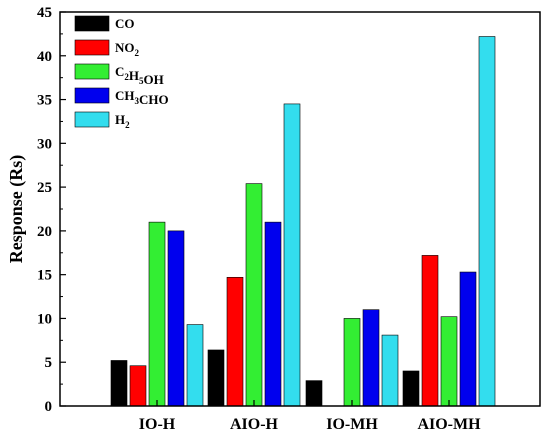 Image resolution: width=550 pixels, height=444 pixels. What do you see at coordinates (449, 361) in the screenshot?
I see `bar-c2h5oh-aio-mh` at bounding box center [449, 361].